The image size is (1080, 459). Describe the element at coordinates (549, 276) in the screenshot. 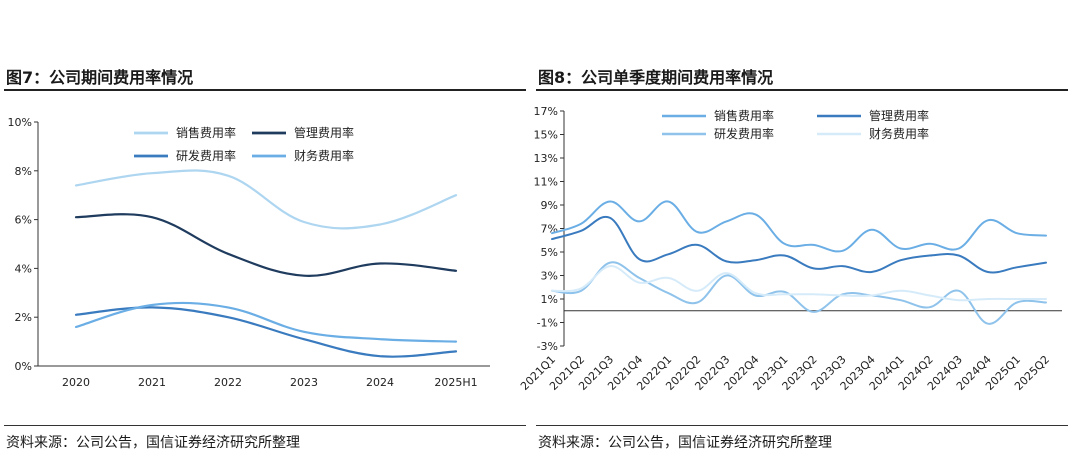

I see `fig8-y-tick-label: 3%` at that location.